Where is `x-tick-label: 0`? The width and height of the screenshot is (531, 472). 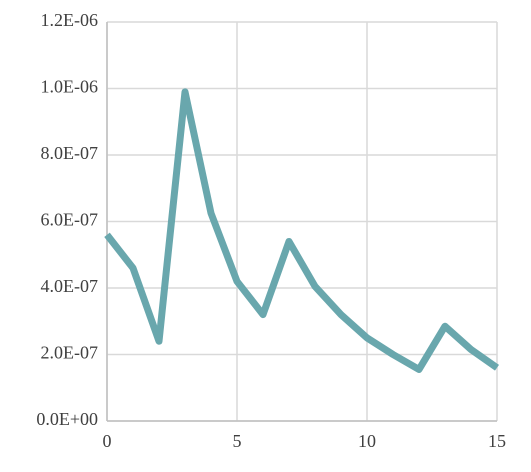 x-tick-label: 0 is located at coordinates (107, 441).